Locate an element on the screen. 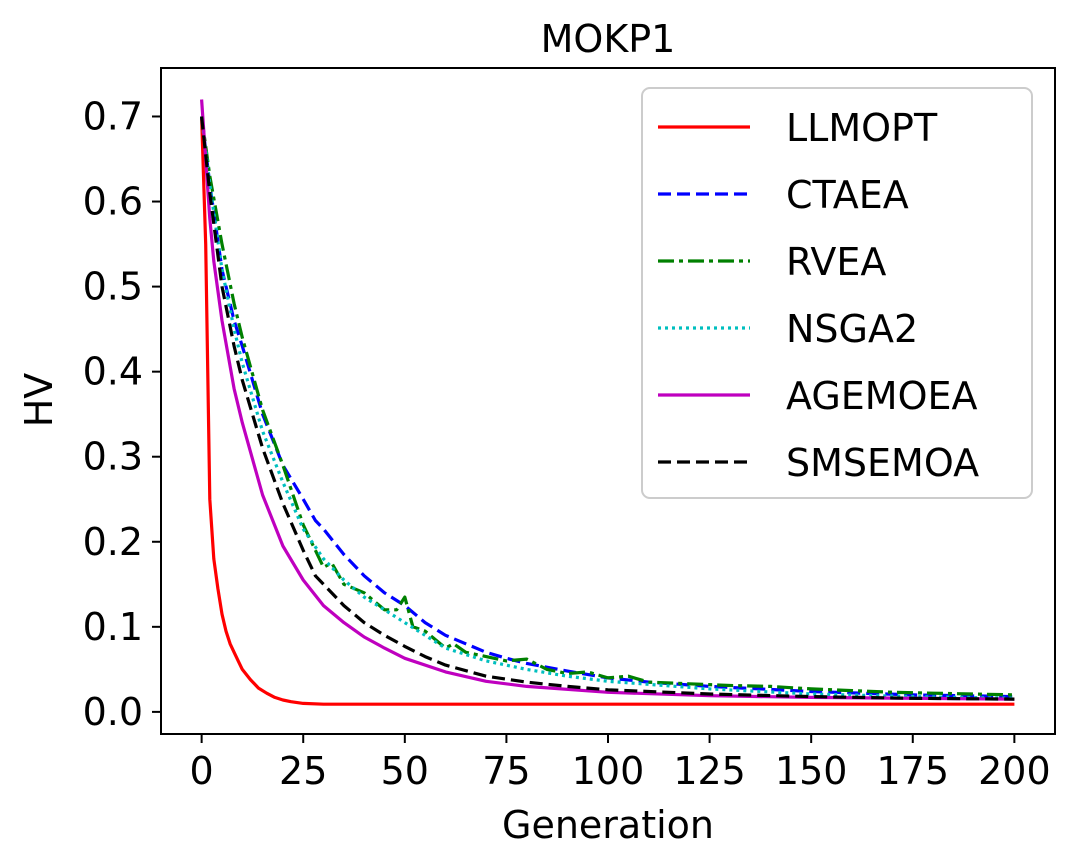 The image size is (1080, 867). legend-label-llmopt: LLMOPT is located at coordinates (862, 128).